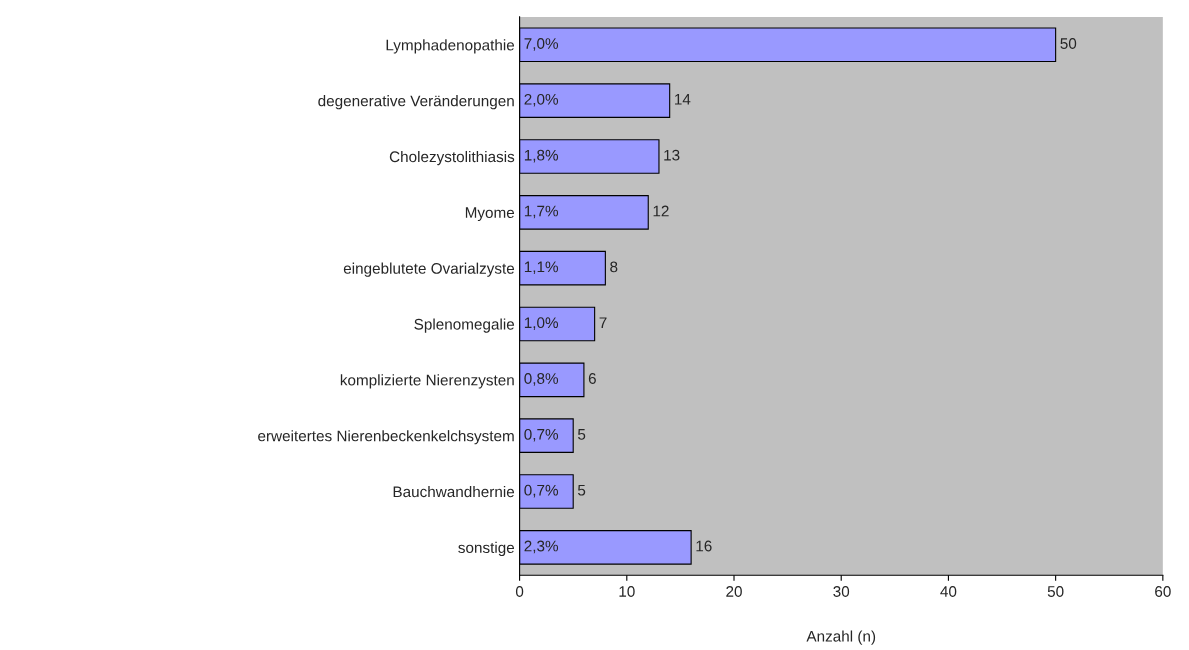  Describe the element at coordinates (452, 158) in the screenshot. I see `y-tick-label: Cholezystolithiasis` at that location.